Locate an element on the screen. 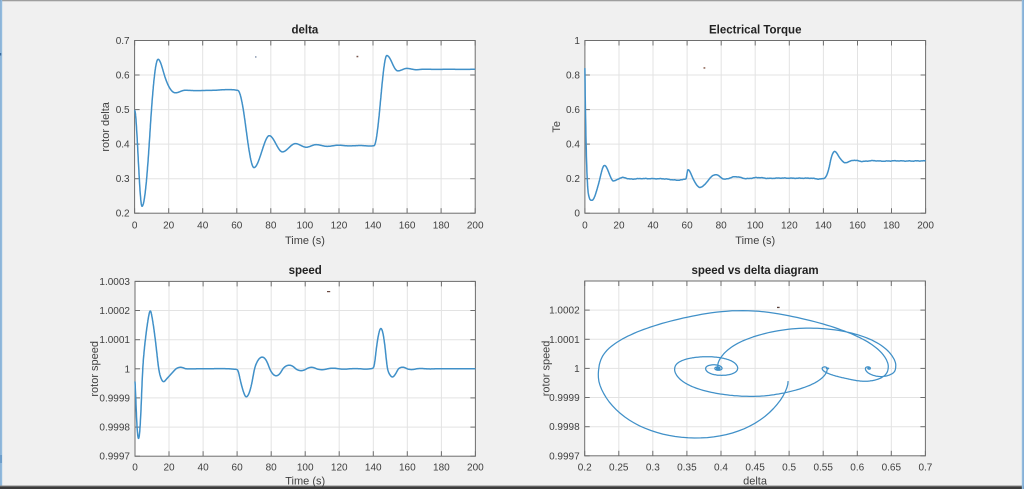 The image size is (1024, 489). svg-text: Electrical Torque is located at coordinates (755, 31).